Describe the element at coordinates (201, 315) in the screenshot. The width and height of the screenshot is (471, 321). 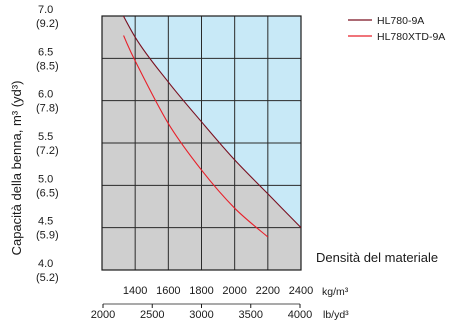
I see `x-tick-label-imperial: 3000` at that location.